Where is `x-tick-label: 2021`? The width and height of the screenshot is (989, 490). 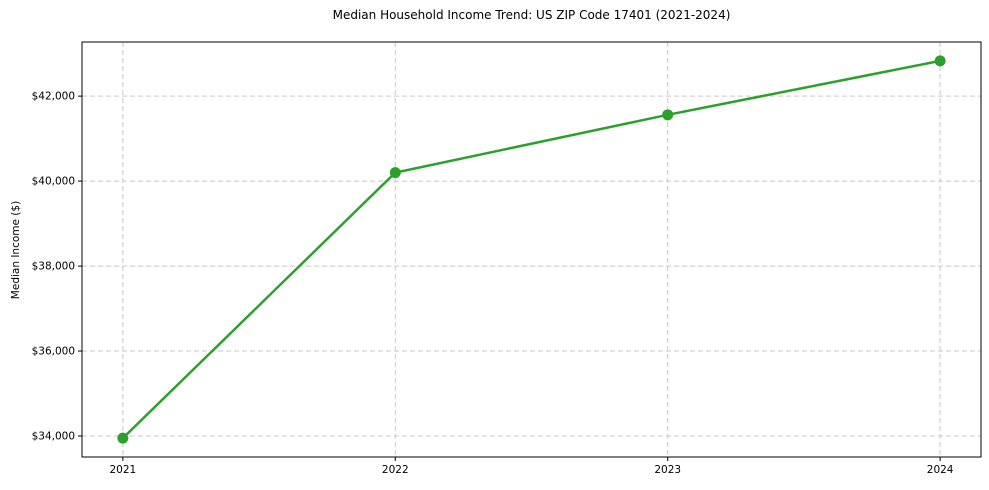 x-tick-label: 2021 is located at coordinates (122, 470).